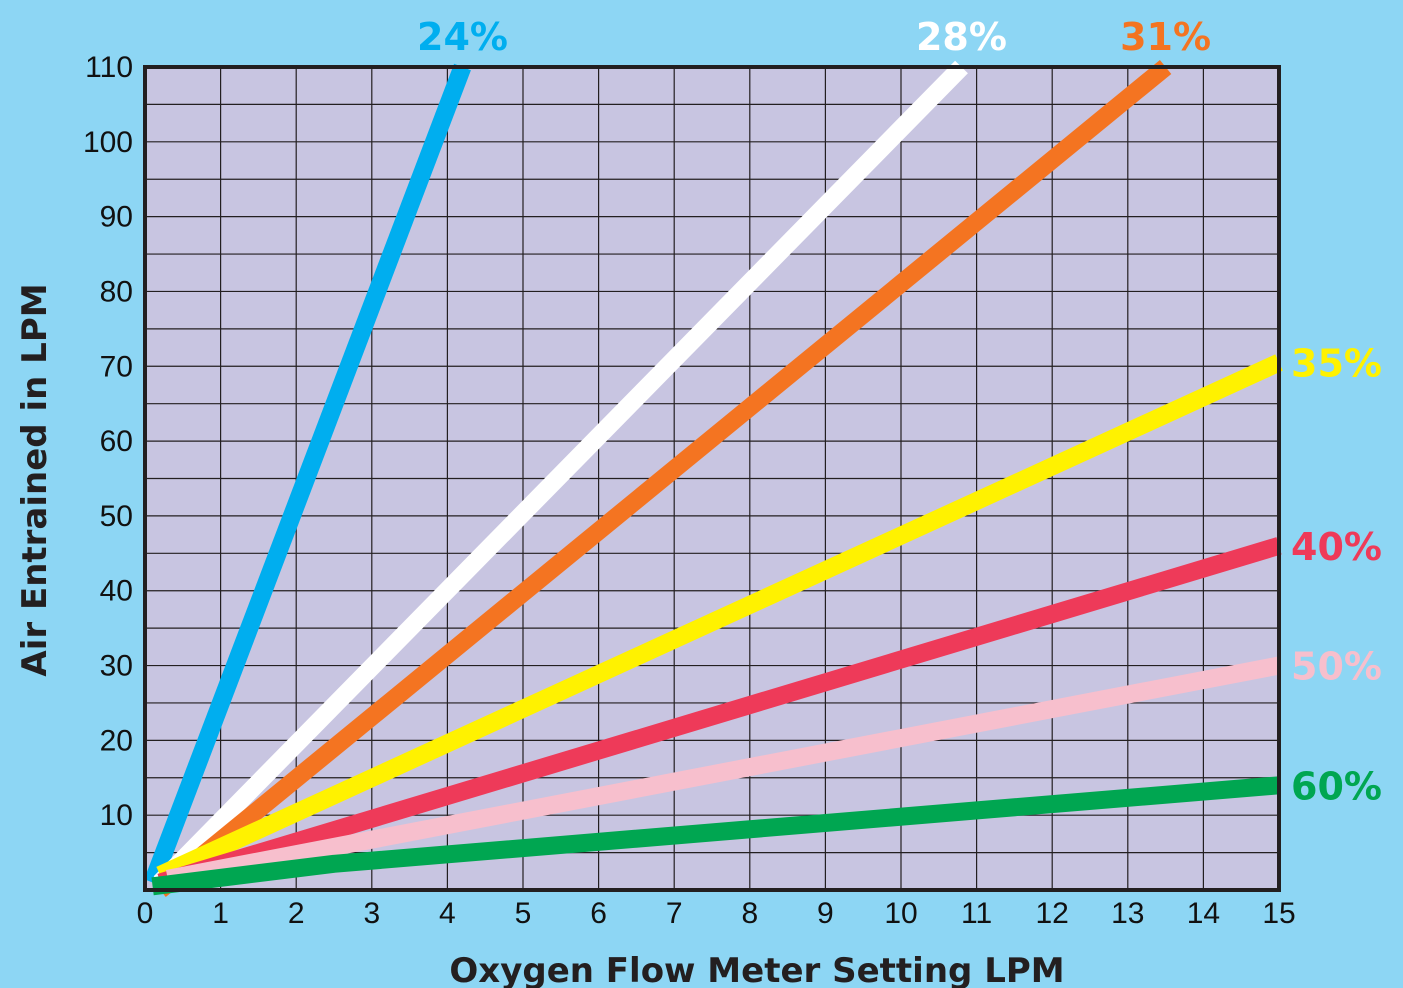  What do you see at coordinates (116, 441) in the screenshot?
I see `y-tick-label: 60` at bounding box center [116, 441].